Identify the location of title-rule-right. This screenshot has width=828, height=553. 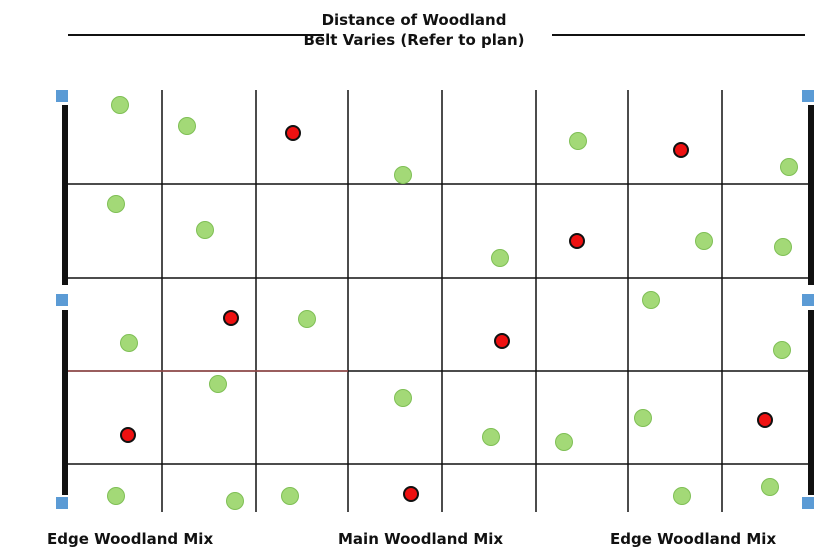
(678, 35).